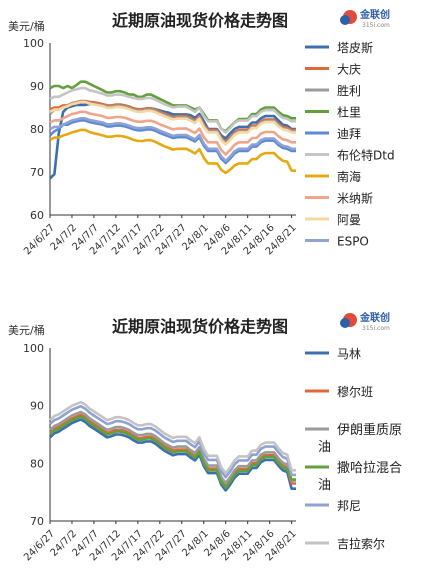 Image resolution: width=428 pixels, height=584 pixels. Describe the element at coordinates (349, 112) in the screenshot. I see `legend-label: 杜里` at that location.